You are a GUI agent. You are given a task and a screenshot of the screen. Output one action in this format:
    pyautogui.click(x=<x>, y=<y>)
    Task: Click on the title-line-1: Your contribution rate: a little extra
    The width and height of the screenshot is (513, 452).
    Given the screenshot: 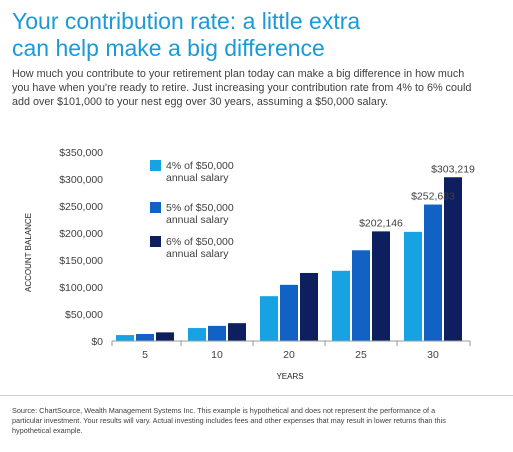 What is the action you would take?
    pyautogui.click(x=186, y=21)
    